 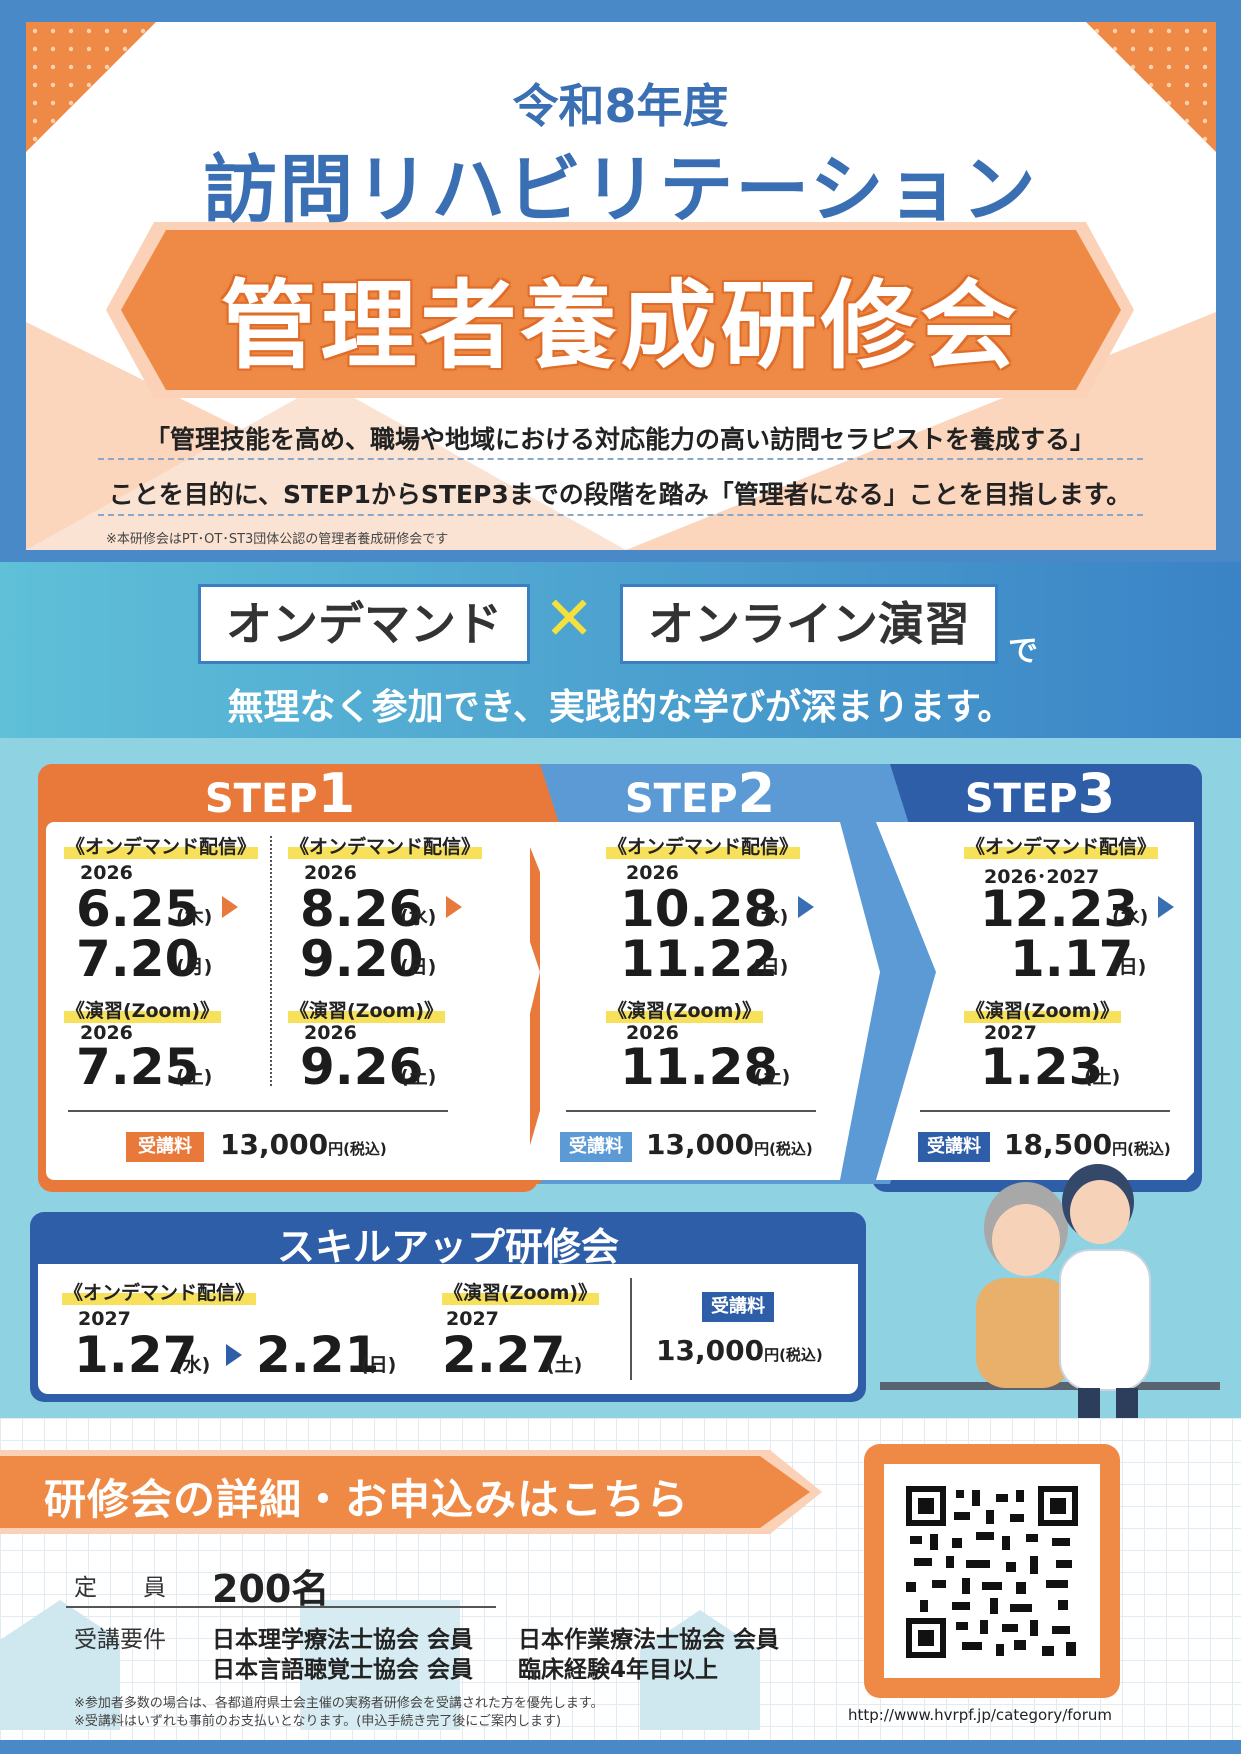 I want to click on requirement-experience: 臨床経験4年目以上, so click(x=618, y=1670).